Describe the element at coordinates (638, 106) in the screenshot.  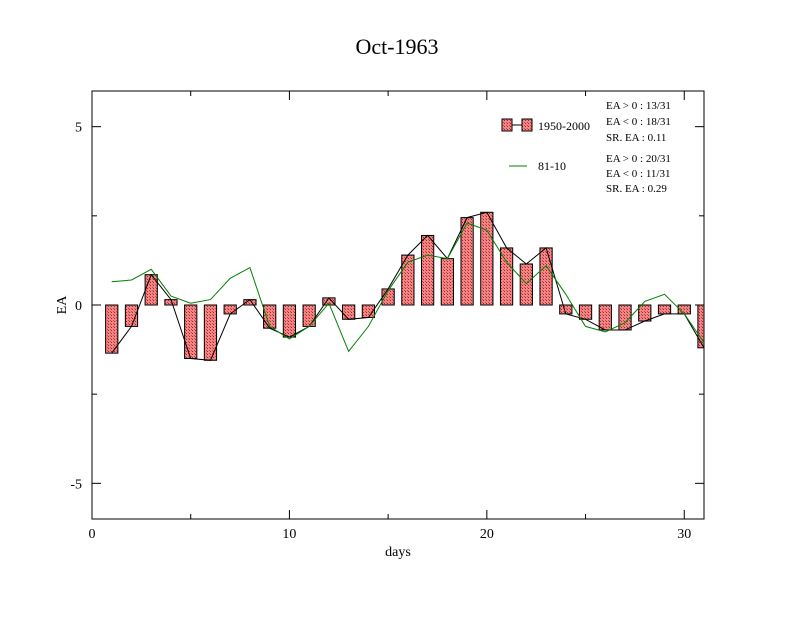
I see `legend-stat-1950-2000-pos: EA > 0 : 13/31` at that location.